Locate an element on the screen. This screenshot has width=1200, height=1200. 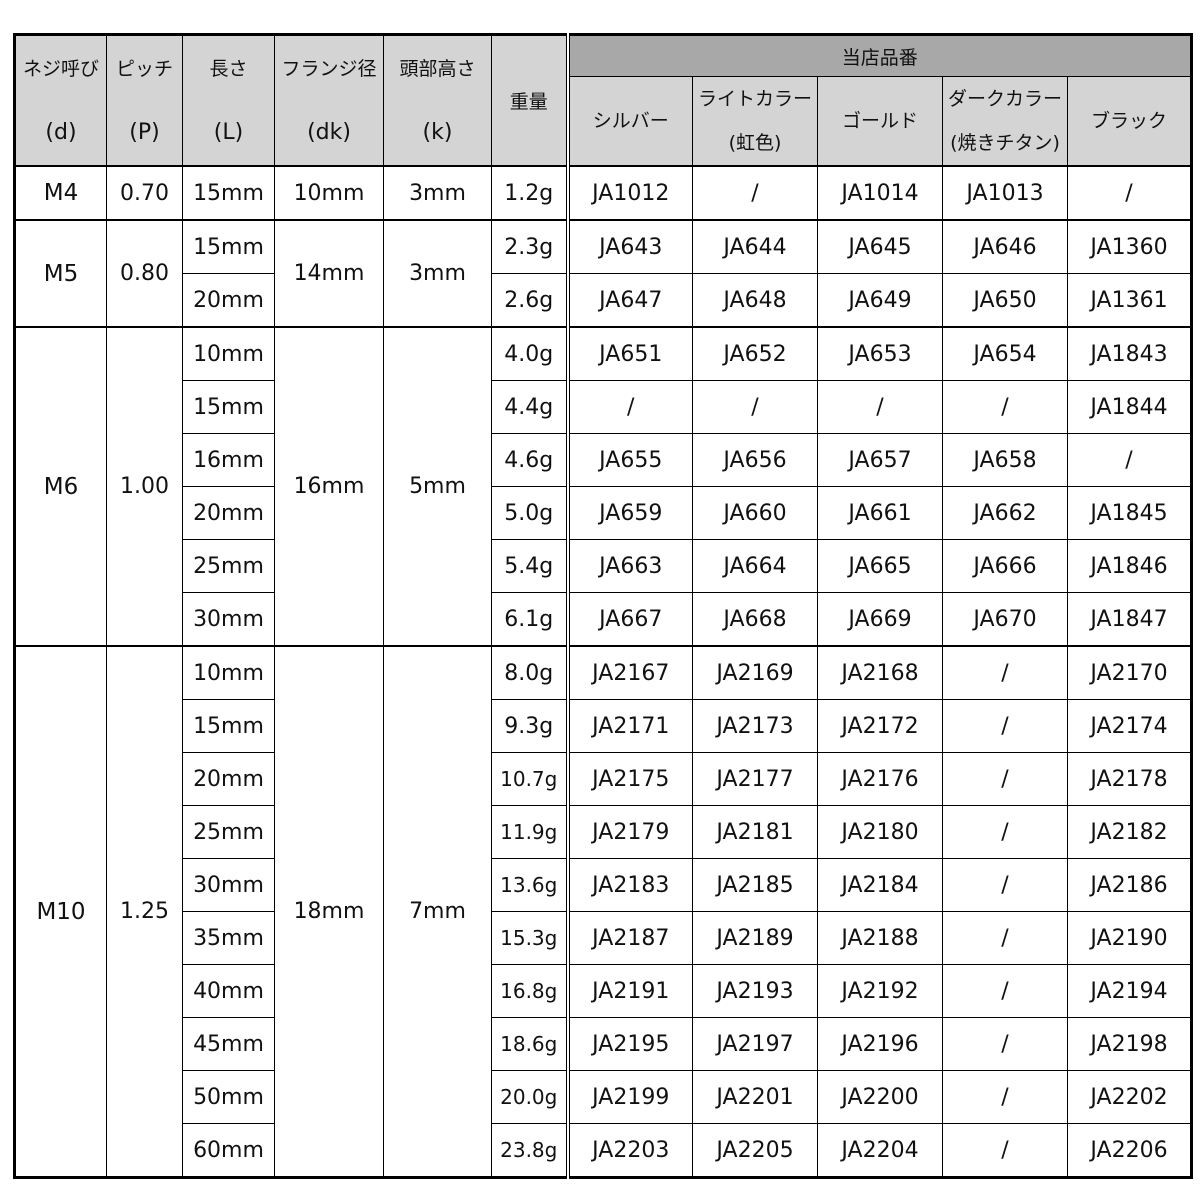
header-label: ピッチ is located at coordinates (144, 68).